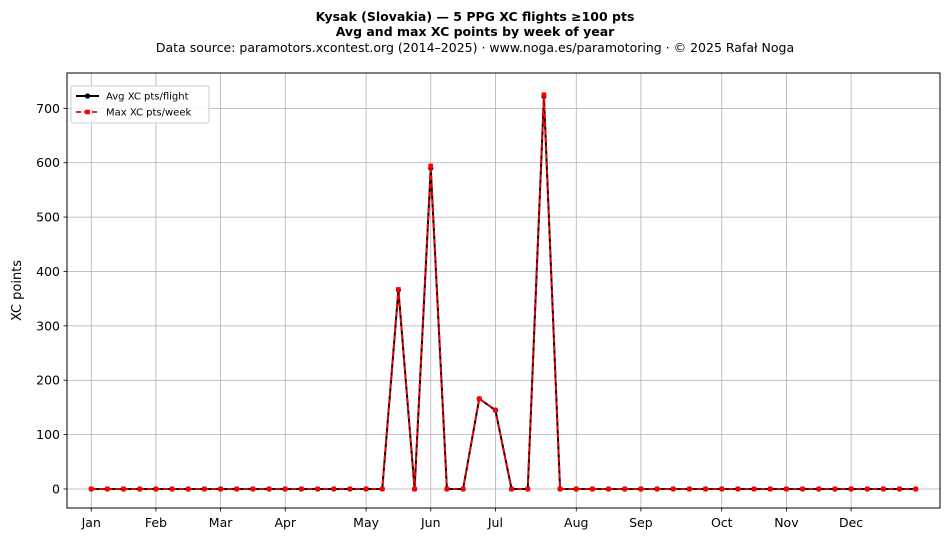 The width and height of the screenshot is (950, 539). What do you see at coordinates (641, 522) in the screenshot?
I see `x-tick-label: Sep` at bounding box center [641, 522].